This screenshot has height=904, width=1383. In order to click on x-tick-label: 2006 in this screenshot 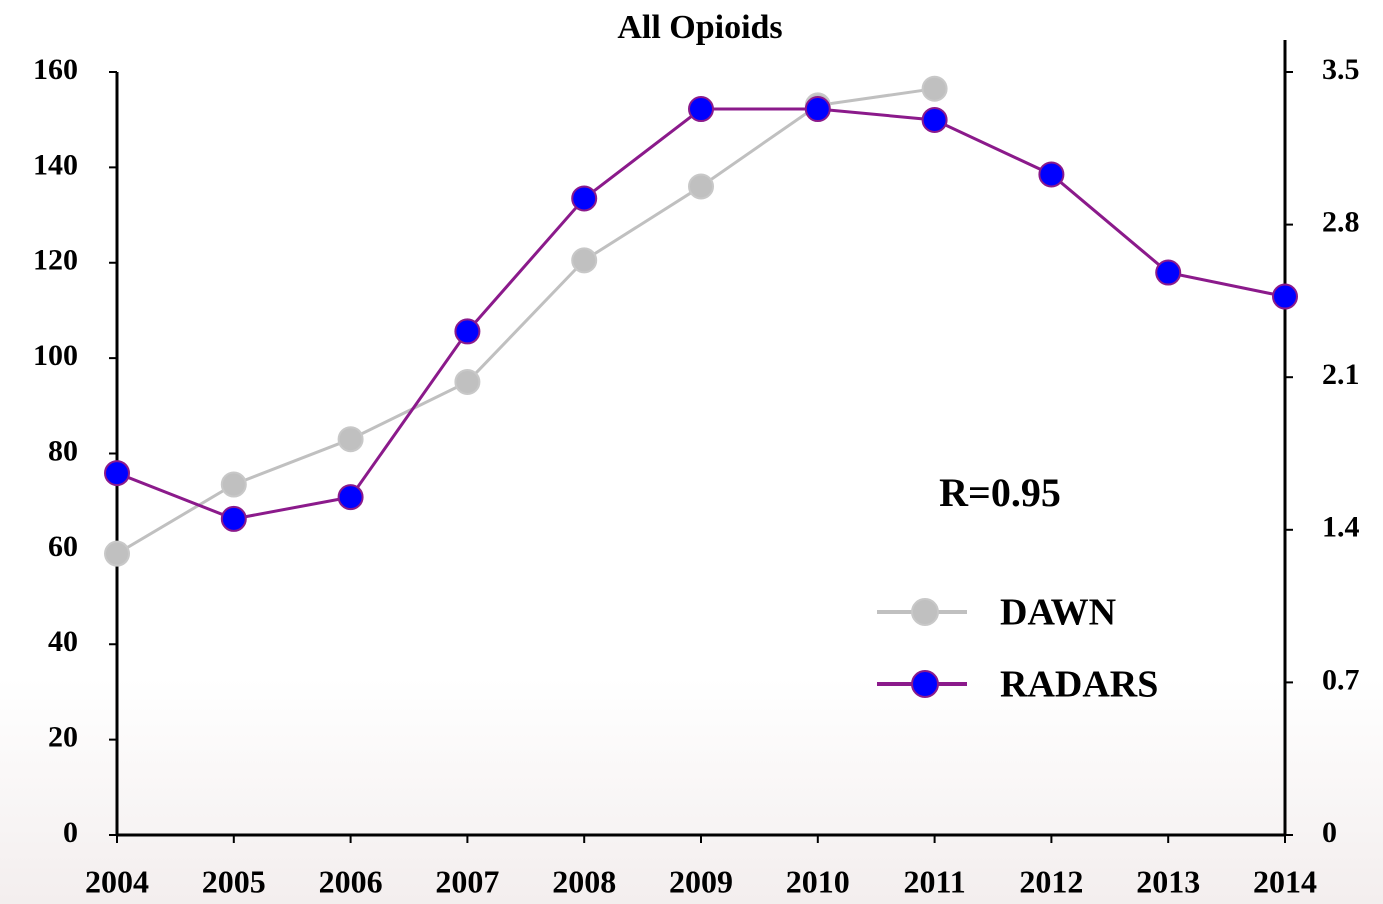, I will do `click(351, 881)`.